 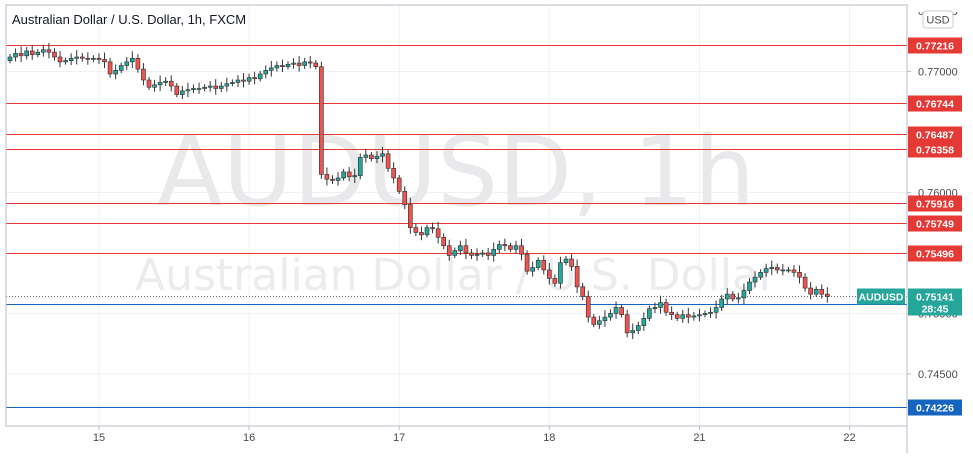 What do you see at coordinates (849, 438) in the screenshot?
I see `x-tick-label: 22` at bounding box center [849, 438].